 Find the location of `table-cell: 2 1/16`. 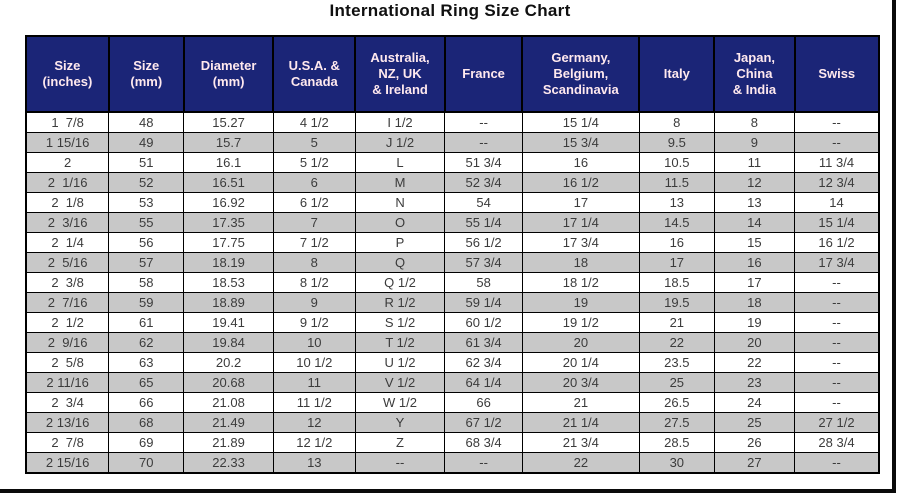

table-cell: 2 1/16 is located at coordinates (67, 182).